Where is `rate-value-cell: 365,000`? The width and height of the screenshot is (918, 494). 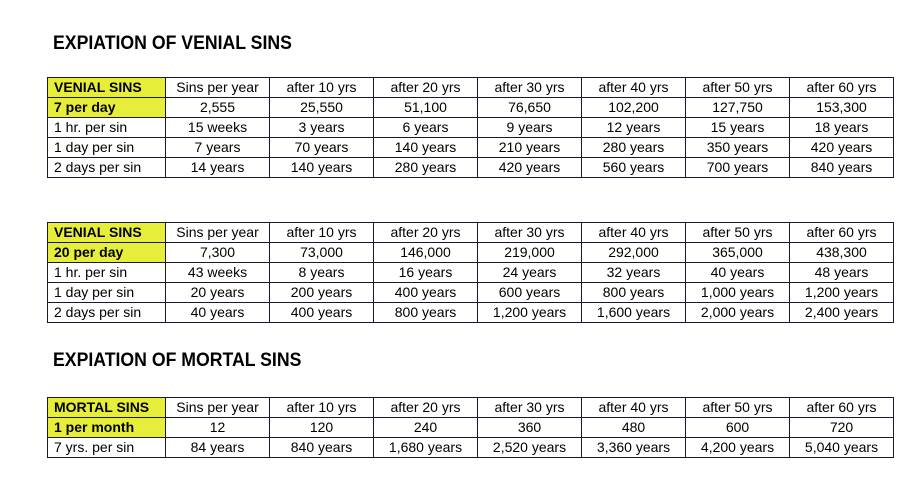 rate-value-cell: 365,000 is located at coordinates (737, 252).